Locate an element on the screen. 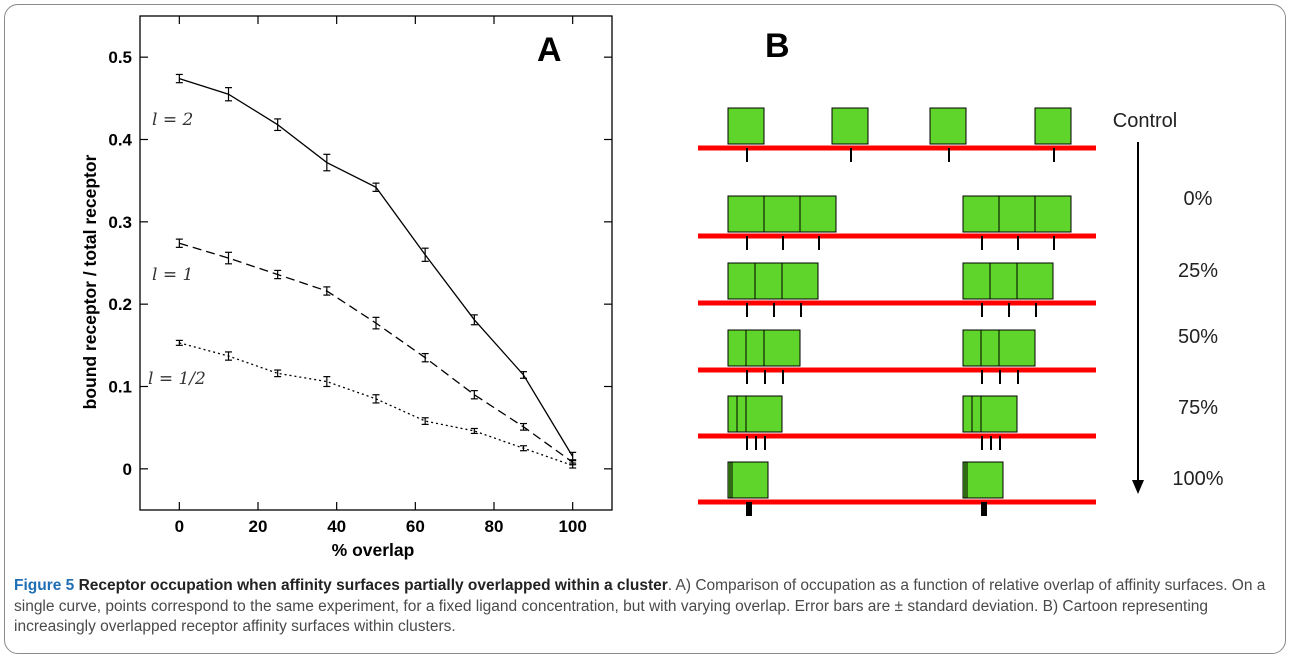 Image resolution: width=1292 pixels, height=659 pixels. overlap-label: Control is located at coordinates (1145, 121).